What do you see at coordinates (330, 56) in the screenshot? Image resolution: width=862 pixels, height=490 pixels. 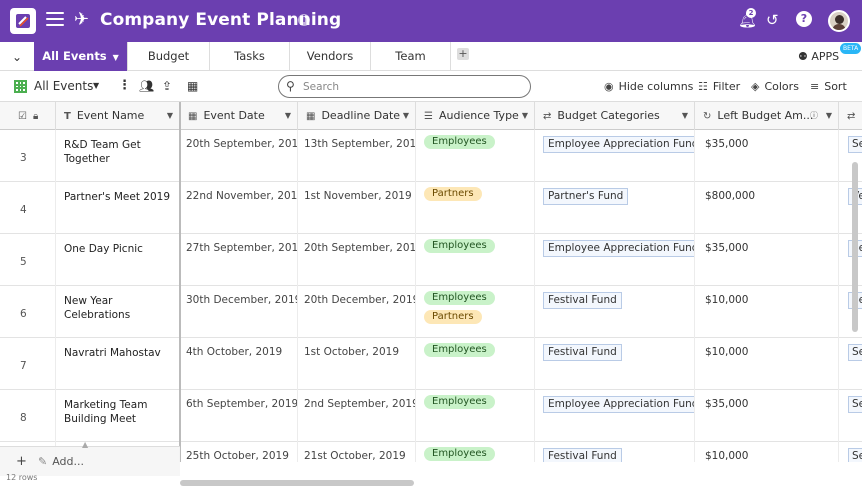 I see `tab-vendors: Vendors` at bounding box center [330, 56].